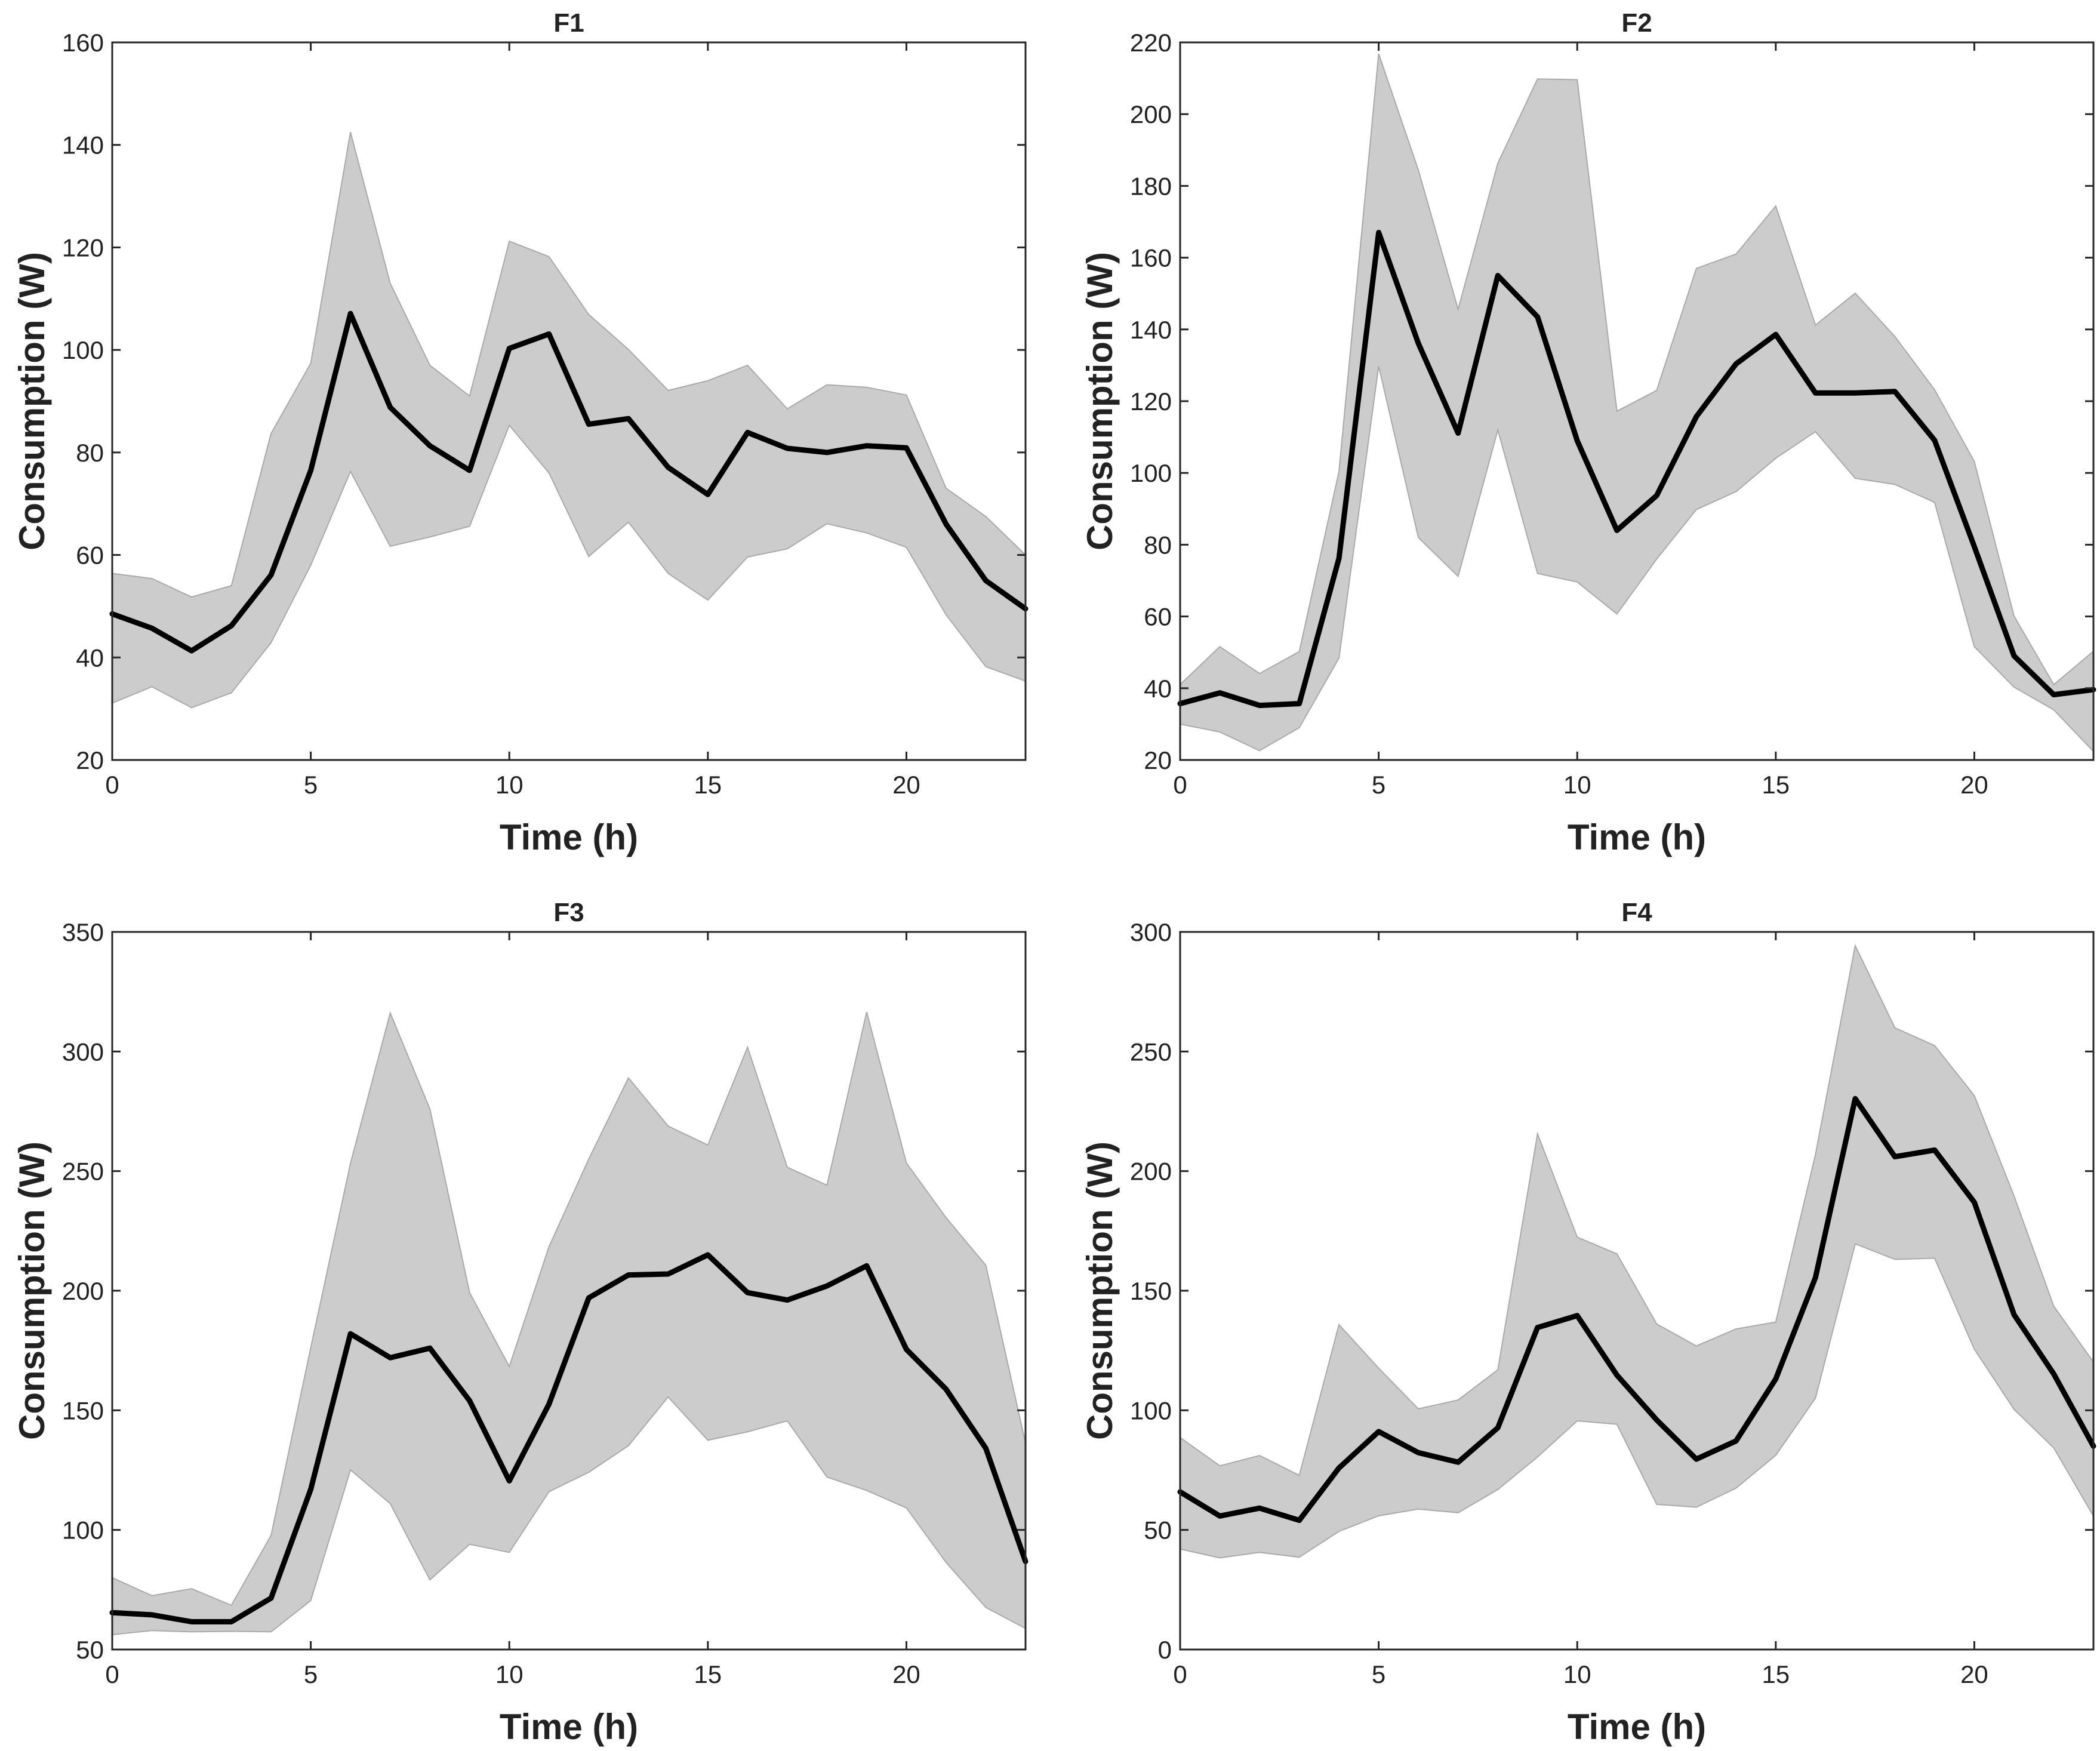 This screenshot has width=2100, height=1751. Describe the element at coordinates (1151, 43) in the screenshot. I see `y-tick-label: 220` at that location.